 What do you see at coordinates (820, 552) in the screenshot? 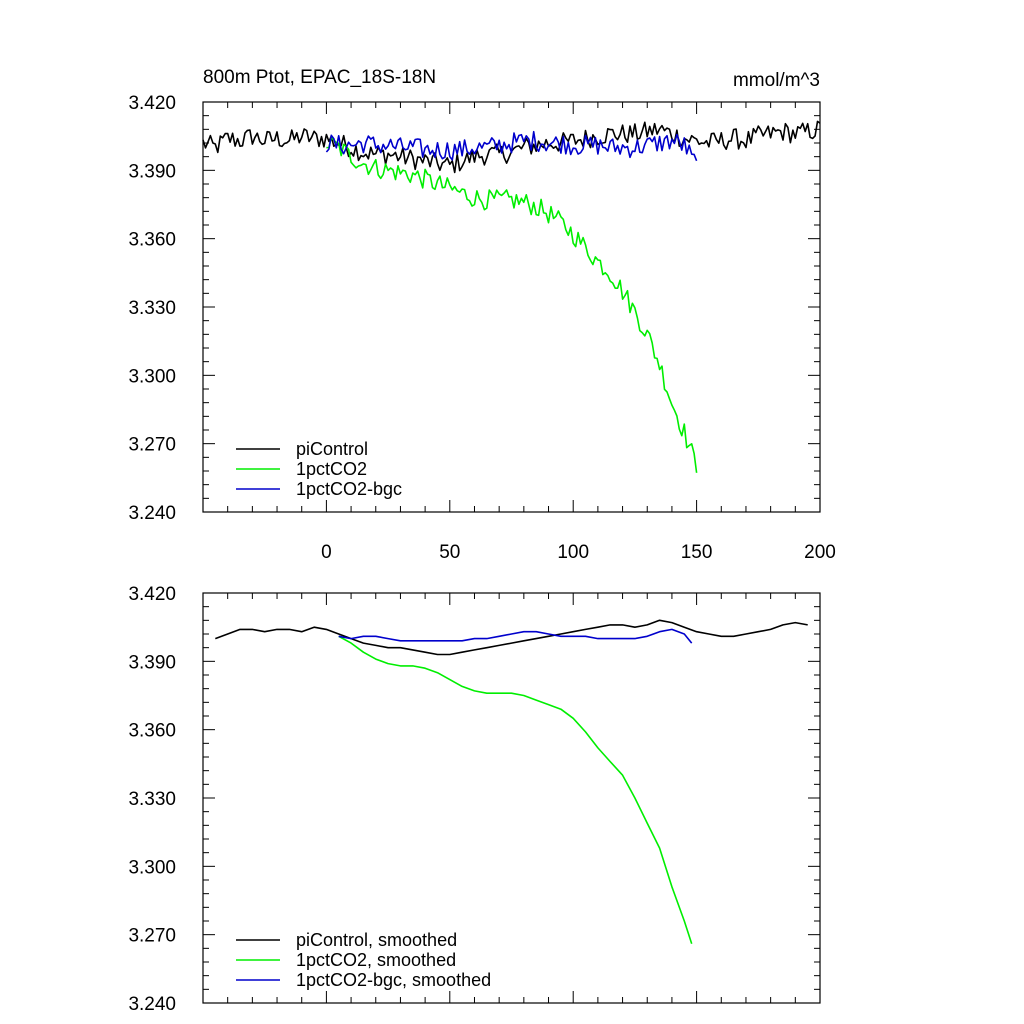
I see `x-tick-label: 200` at bounding box center [820, 552].